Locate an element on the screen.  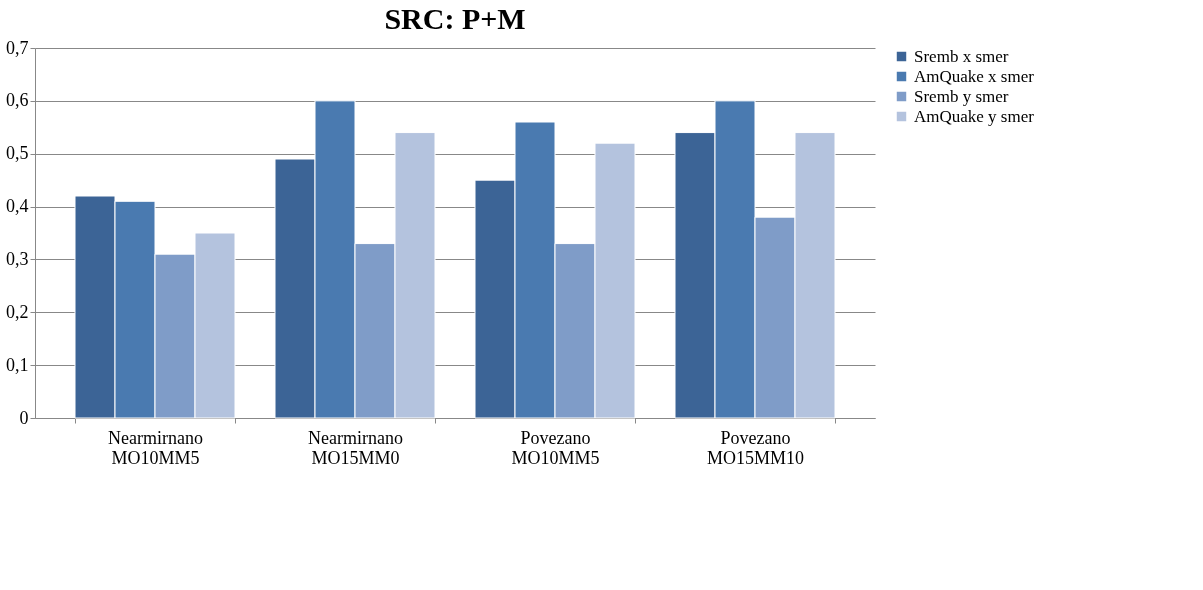
y-tick-label: 0,3 is located at coordinates (17, 258).